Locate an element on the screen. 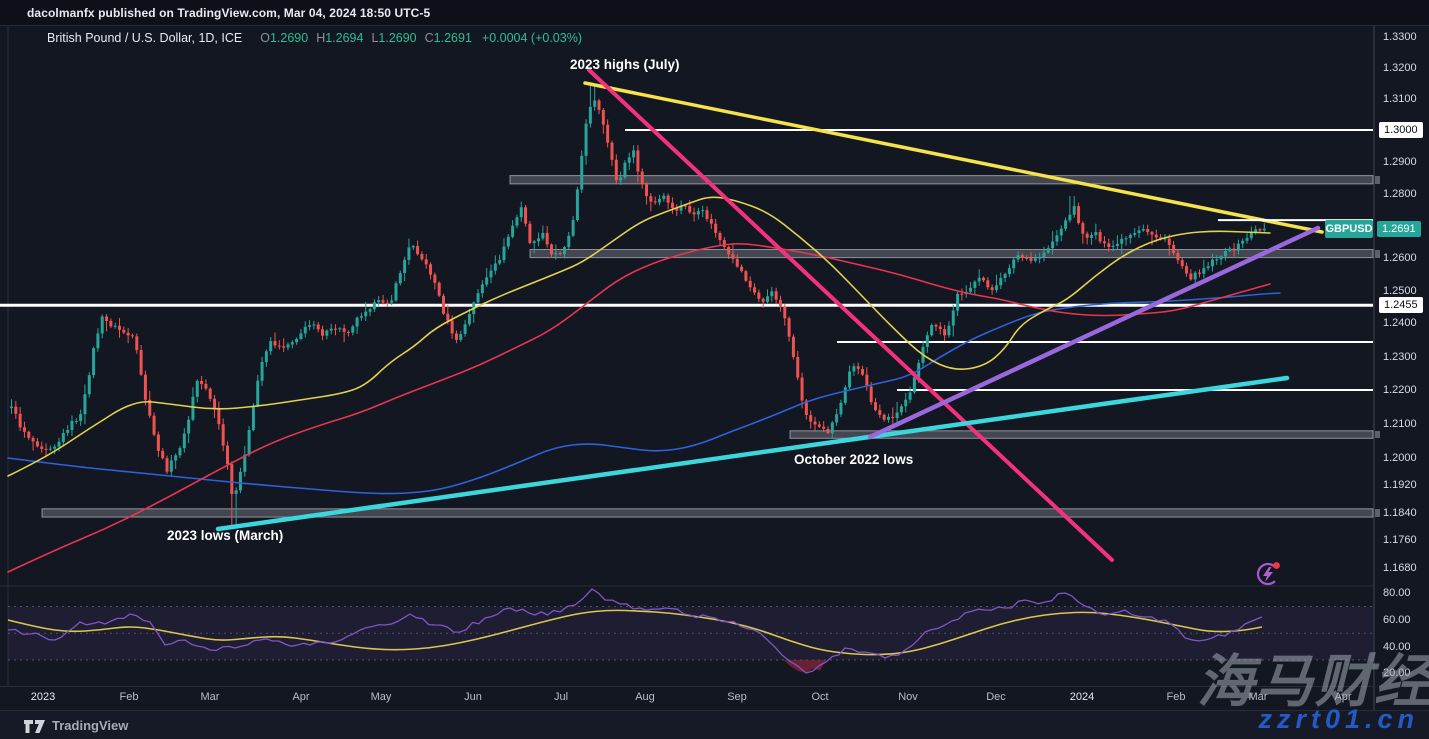 The image size is (1429, 739). time-axis-label: 2023 is located at coordinates (43, 697).